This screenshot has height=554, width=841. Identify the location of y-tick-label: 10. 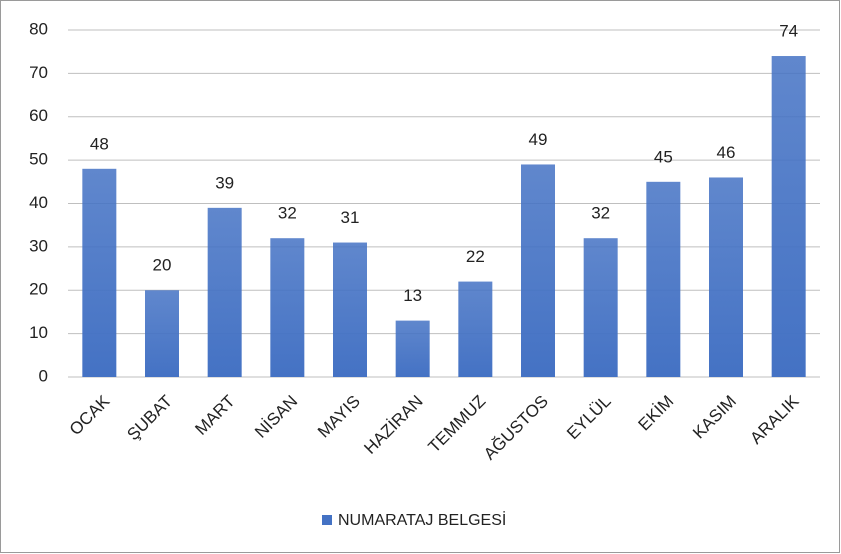
(38, 332).